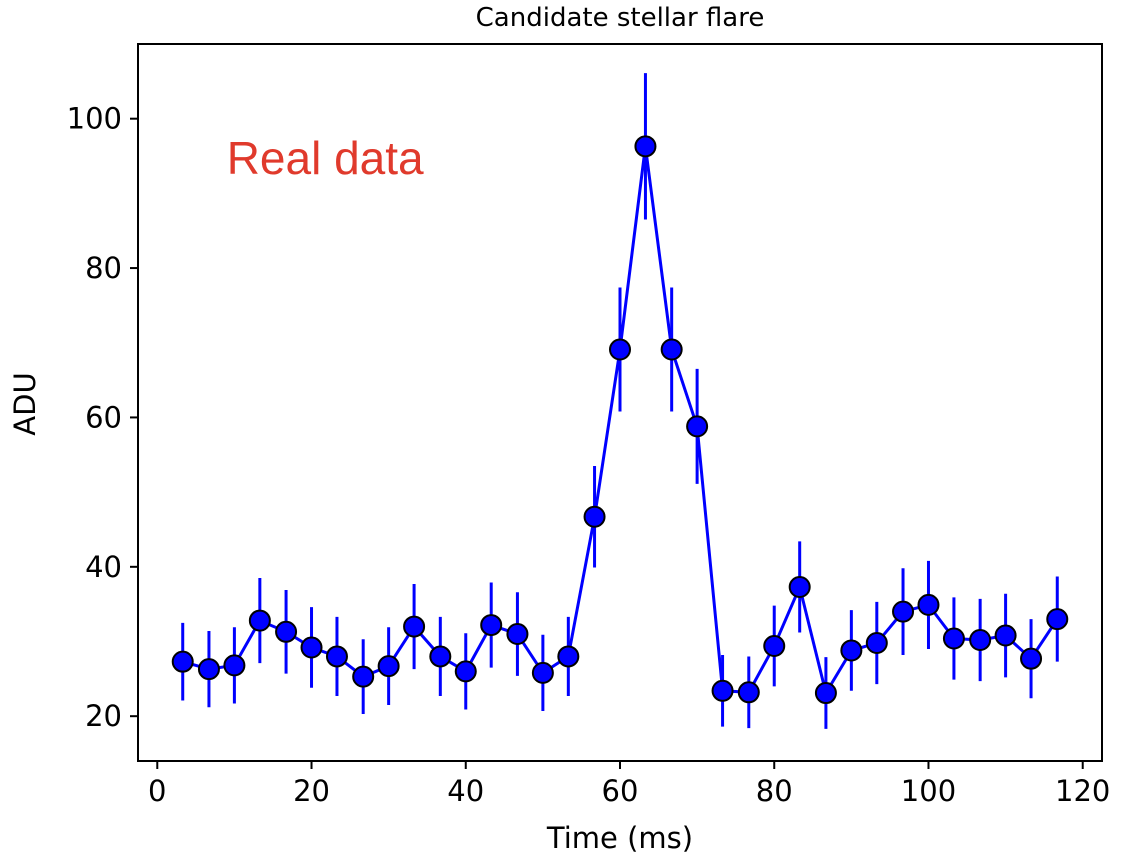 The width and height of the screenshot is (1136, 867). Describe the element at coordinates (311, 791) in the screenshot. I see `x-tick-label: 20` at that location.